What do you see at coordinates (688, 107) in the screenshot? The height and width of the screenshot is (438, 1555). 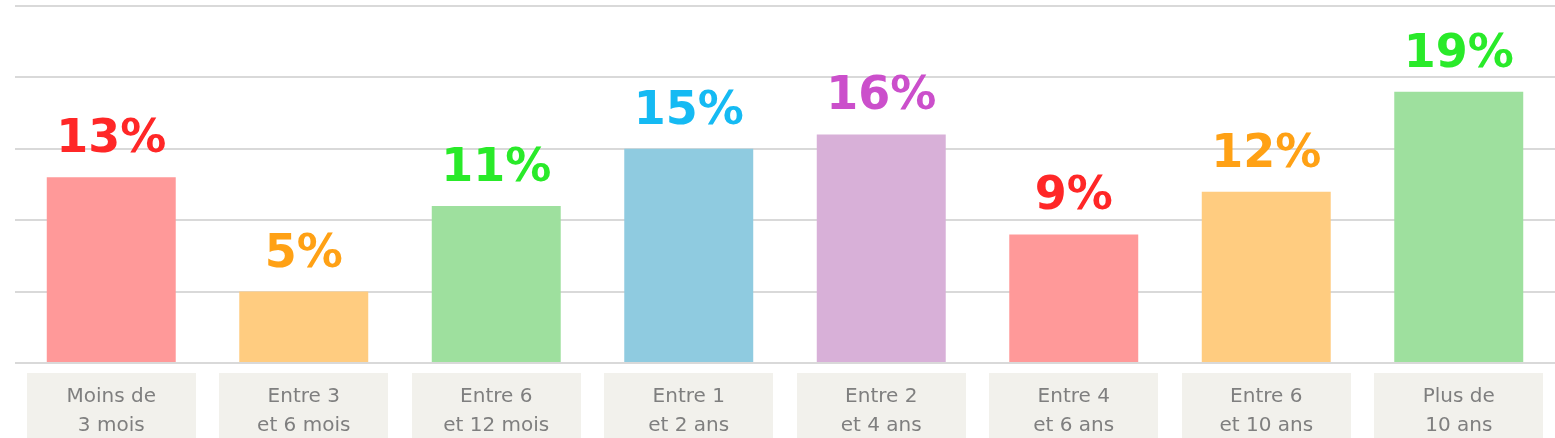 I see `data-label: 15%` at bounding box center [688, 107].